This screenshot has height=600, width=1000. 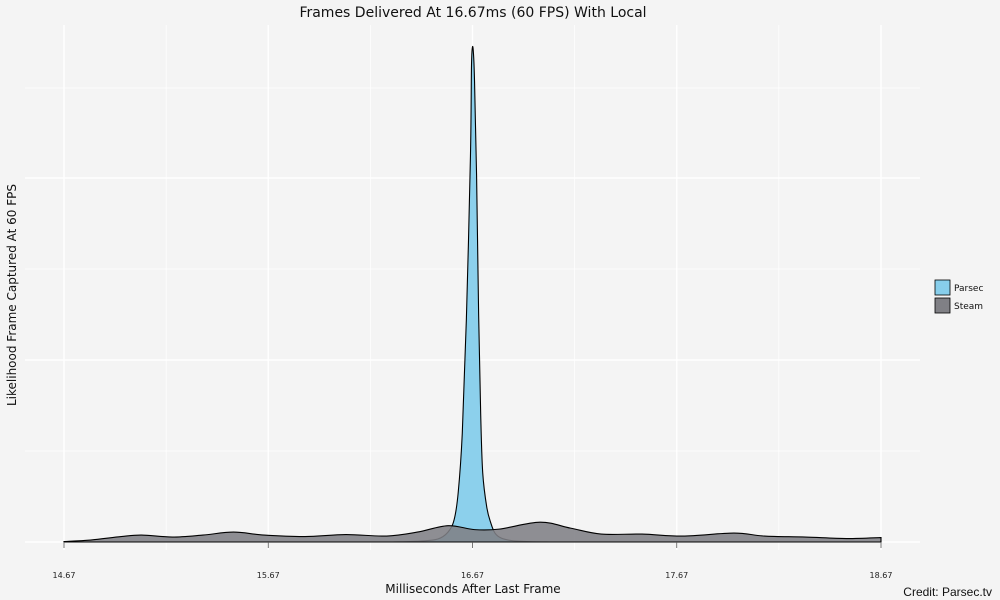 I want to click on legend: Parsec Steam, so click(x=958, y=296).